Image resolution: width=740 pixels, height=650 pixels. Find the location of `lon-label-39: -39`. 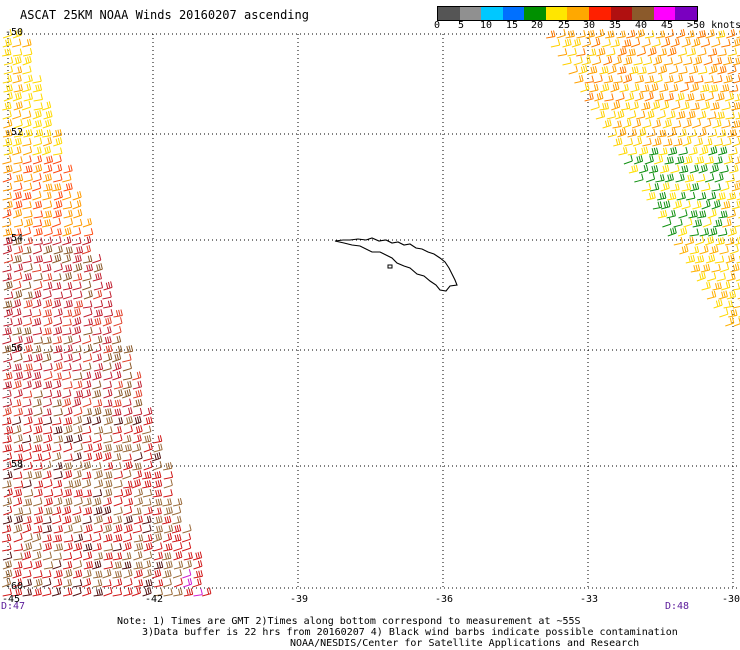

lon-label-39: -39 is located at coordinates (299, 599).